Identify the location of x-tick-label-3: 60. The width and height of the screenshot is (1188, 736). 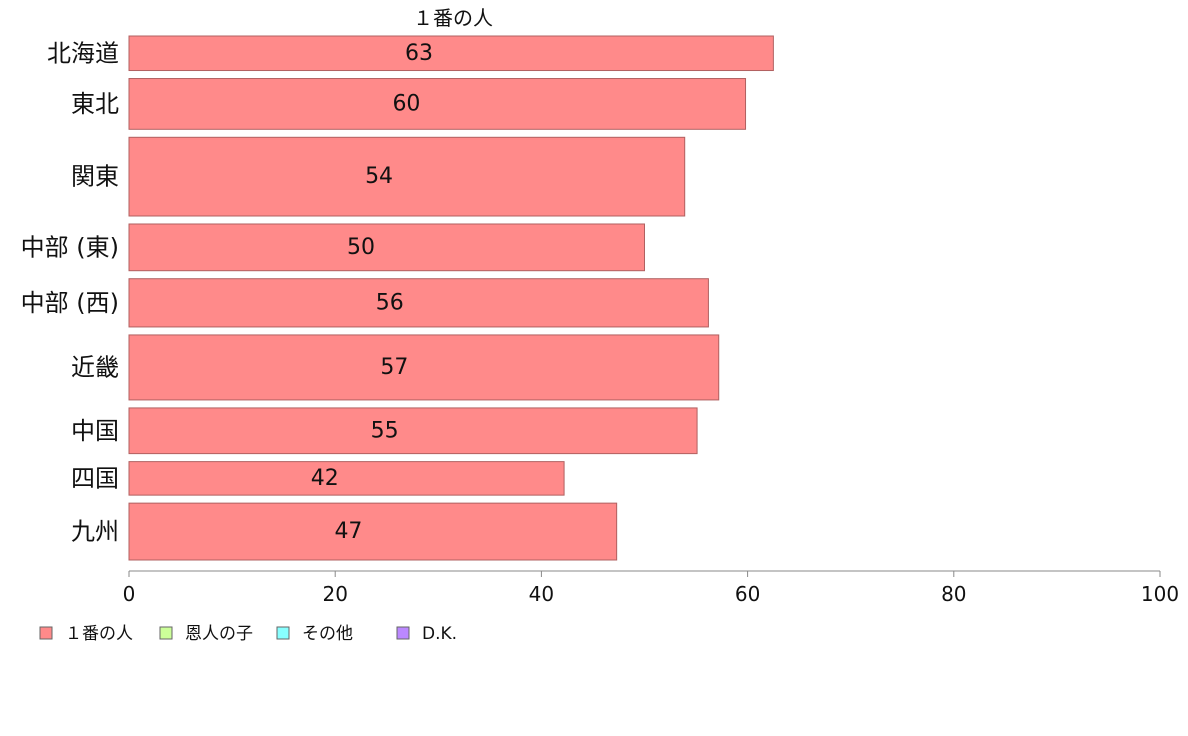
(747, 594).